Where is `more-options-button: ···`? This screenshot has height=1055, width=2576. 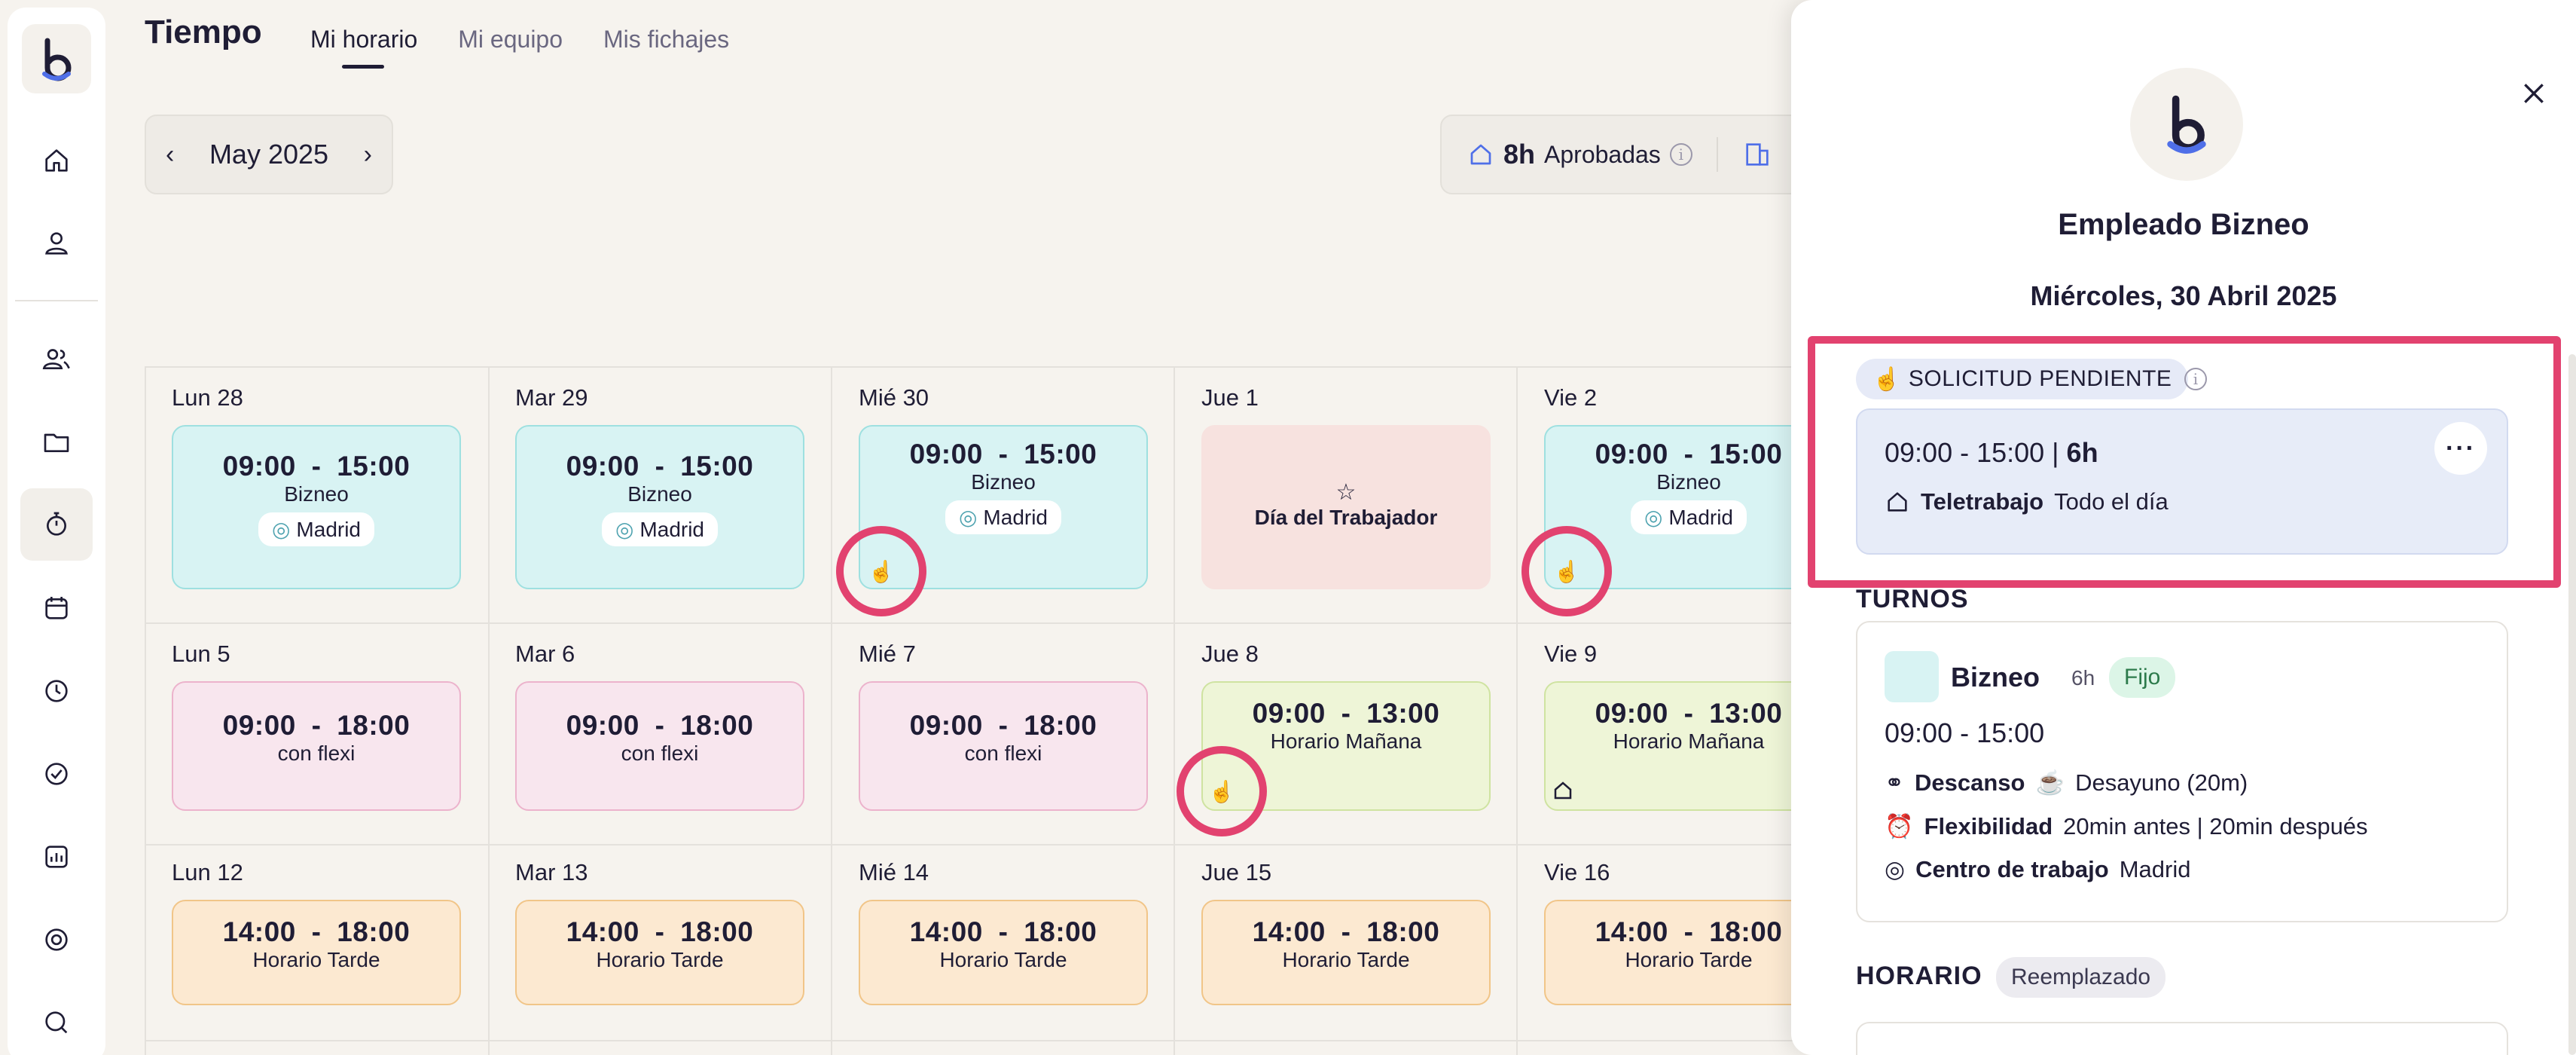 more-options-button: ··· is located at coordinates (2461, 448).